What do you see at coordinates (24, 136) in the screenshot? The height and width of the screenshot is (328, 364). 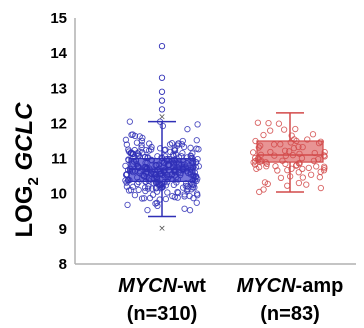 I see `y-axis-label-gene: GCLC` at bounding box center [24, 136].